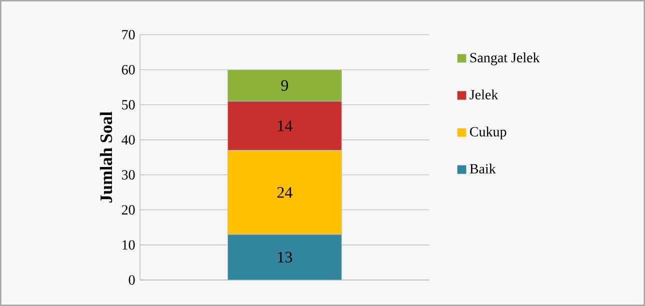 This screenshot has width=645, height=306. What do you see at coordinates (128, 245) in the screenshot?
I see `y-tick-label: 10` at bounding box center [128, 245].